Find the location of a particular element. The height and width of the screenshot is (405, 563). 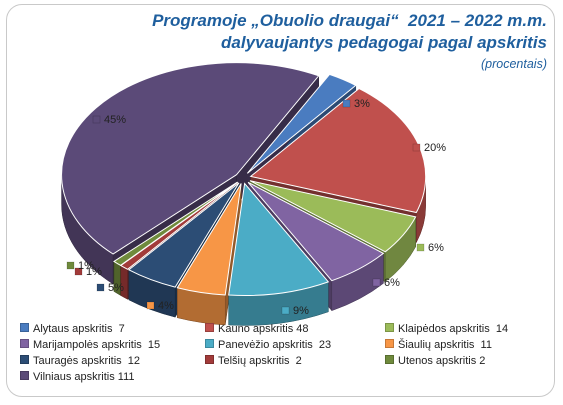

legend-item: Kauno apskritis 48 is located at coordinates (257, 329).